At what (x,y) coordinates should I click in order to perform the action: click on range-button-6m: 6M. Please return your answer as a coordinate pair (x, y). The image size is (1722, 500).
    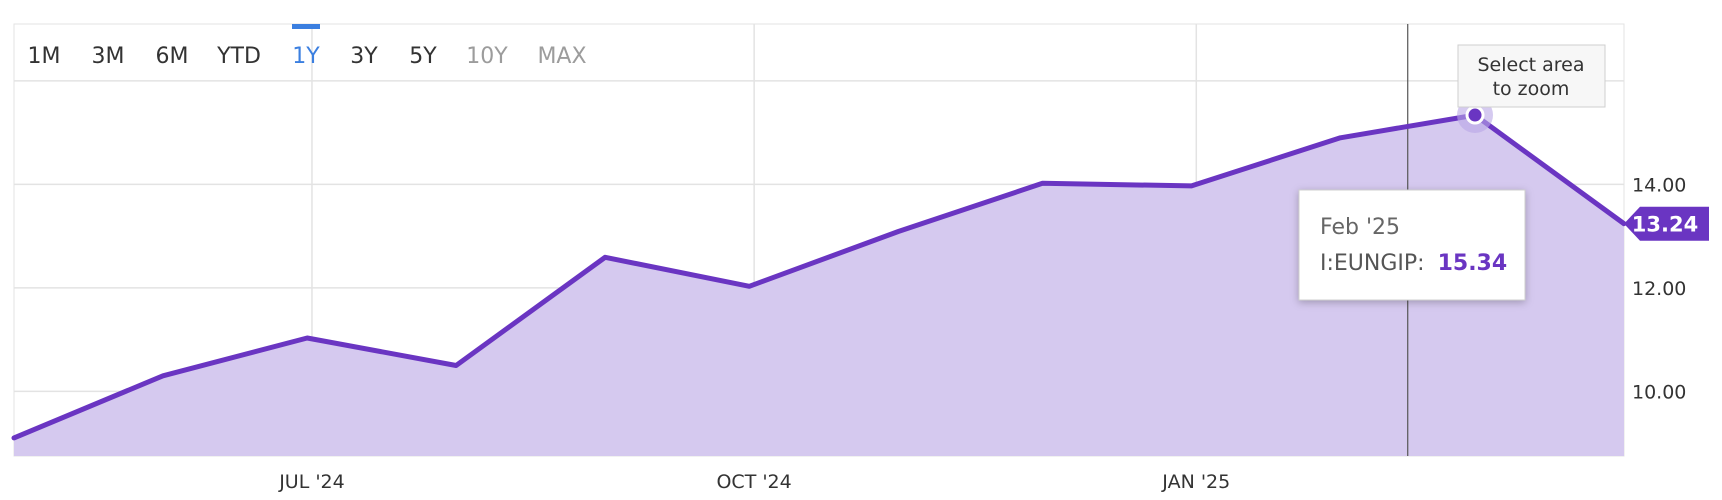
    Looking at the image, I should click on (172, 56).